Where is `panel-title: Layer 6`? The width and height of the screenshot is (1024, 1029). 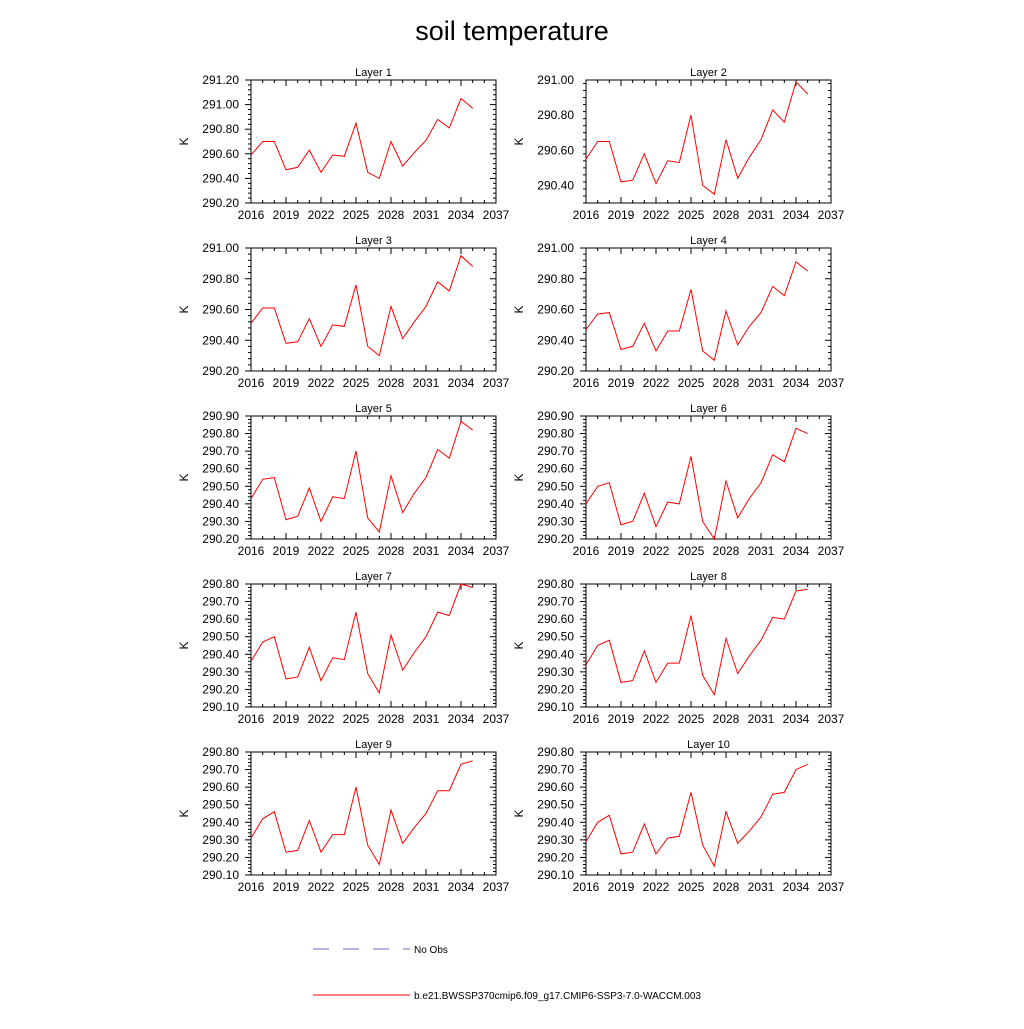
panel-title: Layer 6 is located at coordinates (708, 409).